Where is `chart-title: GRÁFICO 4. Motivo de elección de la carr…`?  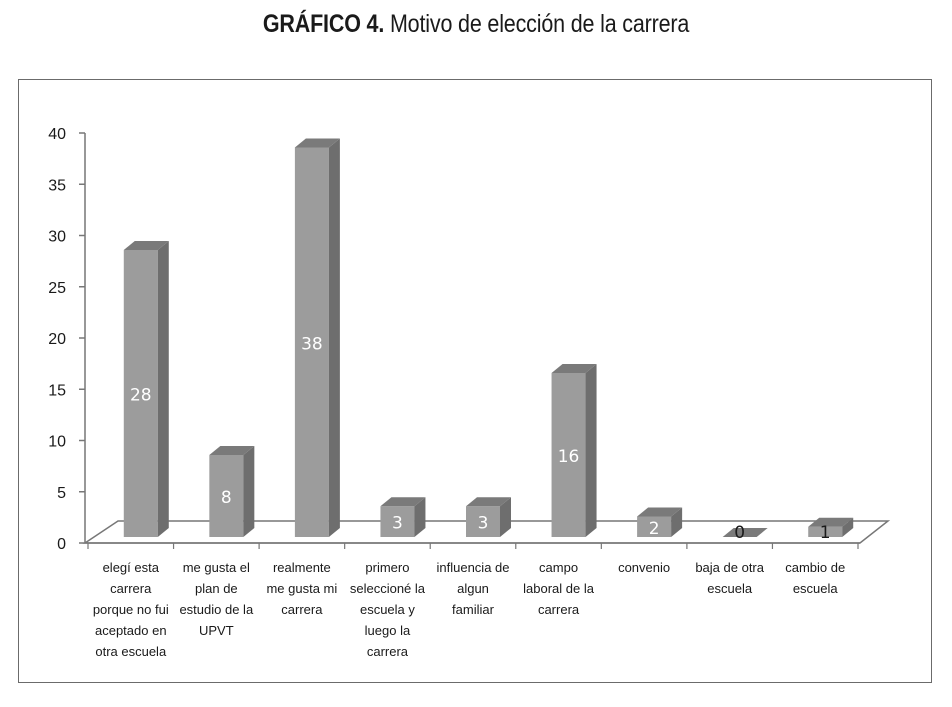
chart-title: GRÁFICO 4. Motivo de elección de la carr… is located at coordinates (476, 24).